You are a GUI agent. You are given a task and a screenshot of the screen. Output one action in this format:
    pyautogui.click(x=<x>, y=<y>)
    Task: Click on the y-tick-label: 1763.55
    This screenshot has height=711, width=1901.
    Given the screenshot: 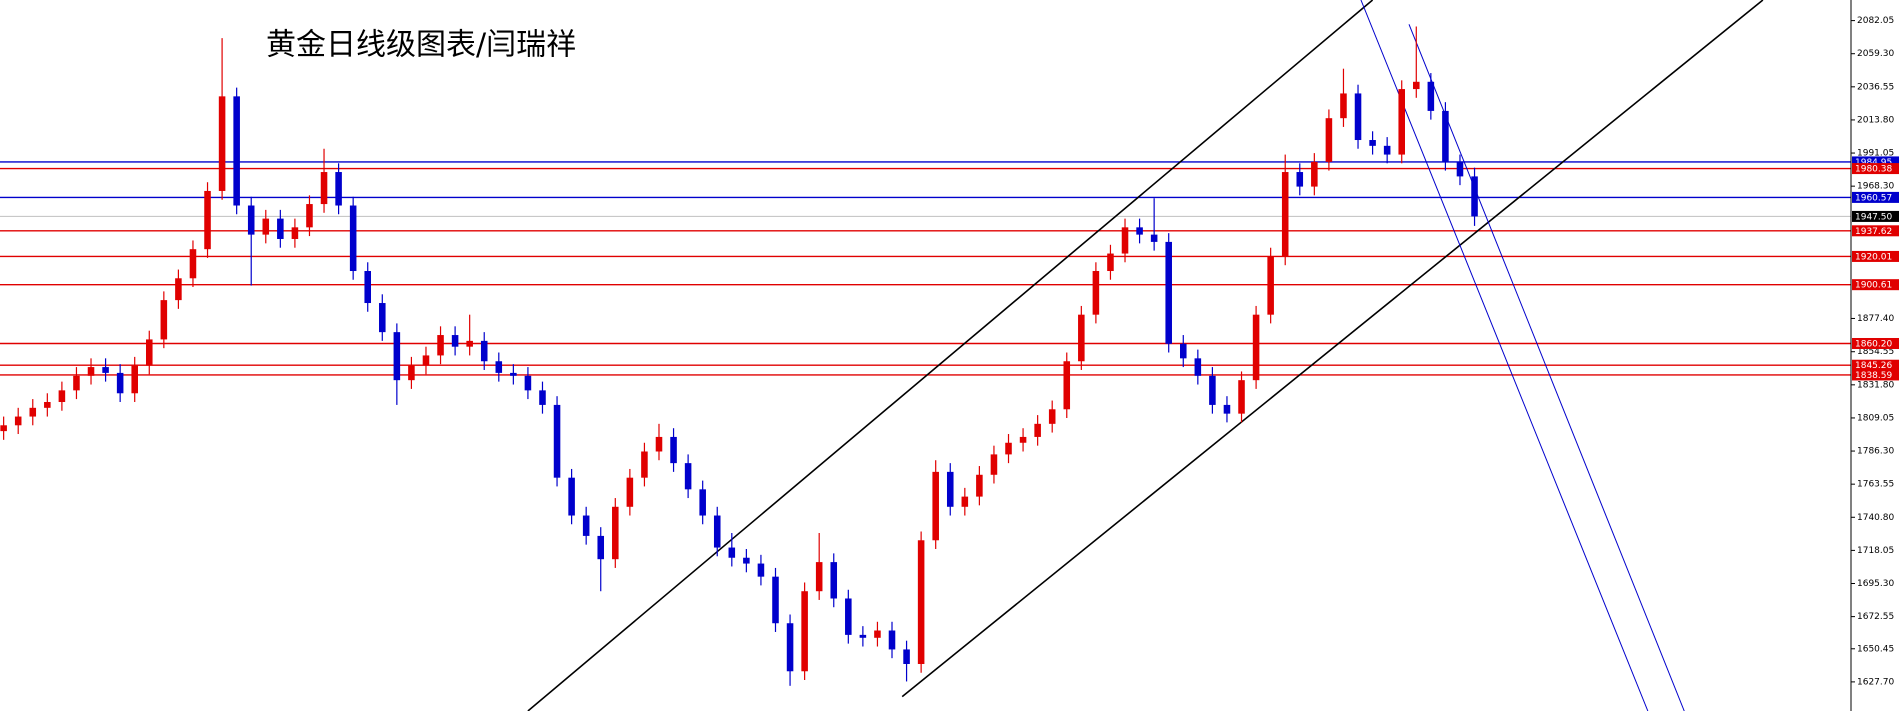 What is the action you would take?
    pyautogui.click(x=1875, y=485)
    